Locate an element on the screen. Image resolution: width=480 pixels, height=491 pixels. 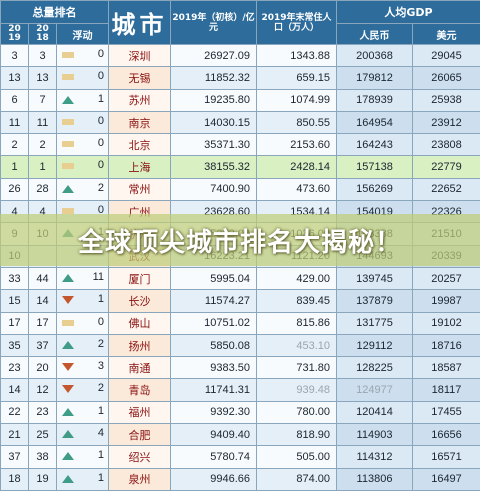
rank-2019-cell: 17 is located at coordinates (15, 323).